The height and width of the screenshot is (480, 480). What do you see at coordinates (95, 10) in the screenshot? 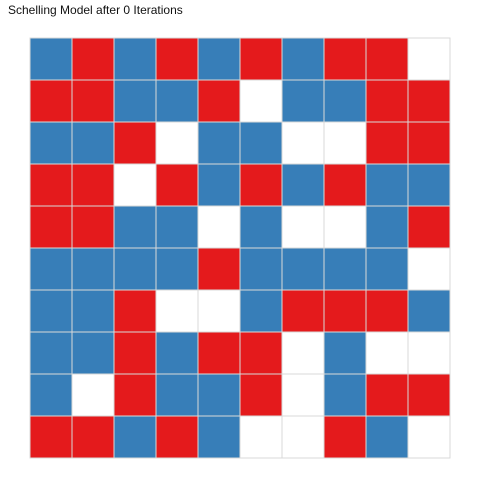
I see `chart-title: Schelling Model after 0 Iterations` at bounding box center [95, 10].